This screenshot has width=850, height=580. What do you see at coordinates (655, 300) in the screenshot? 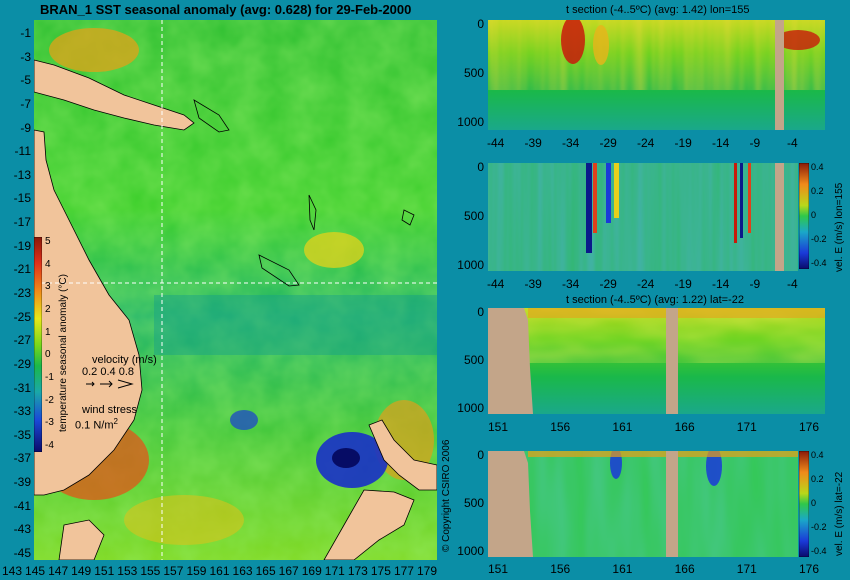
I see `panel3-title: t section (-4..5ºC) (avg: 1.22) lat=-22` at bounding box center [655, 300].